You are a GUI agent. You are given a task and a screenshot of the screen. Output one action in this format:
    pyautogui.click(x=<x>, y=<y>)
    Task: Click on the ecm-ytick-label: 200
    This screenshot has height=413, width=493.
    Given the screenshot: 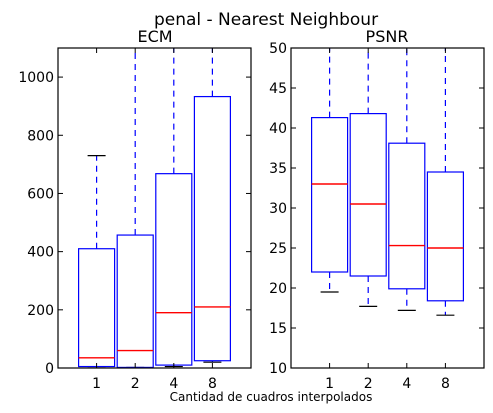 What is the action you would take?
    pyautogui.click(x=40, y=311)
    